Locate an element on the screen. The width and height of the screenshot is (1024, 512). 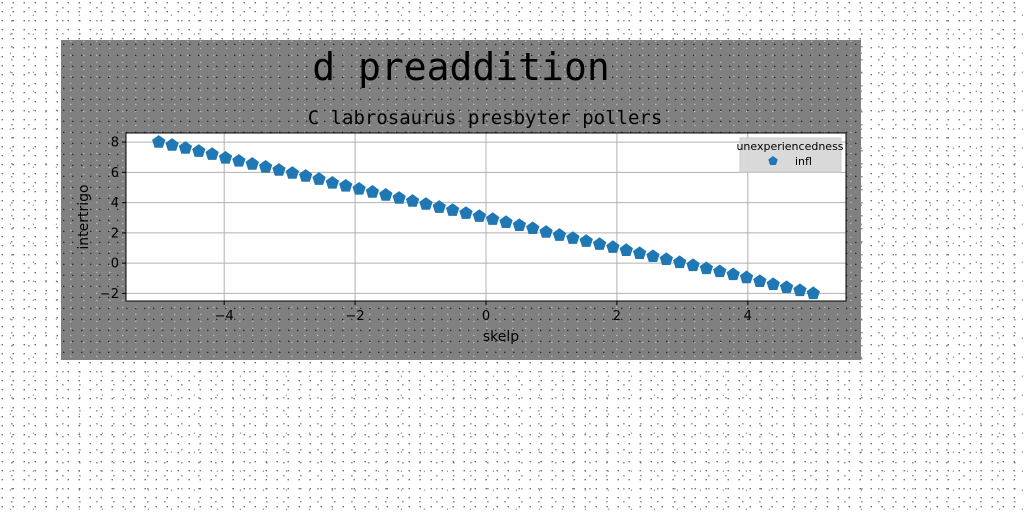
x-axis-label: skelp is located at coordinates (501, 337).